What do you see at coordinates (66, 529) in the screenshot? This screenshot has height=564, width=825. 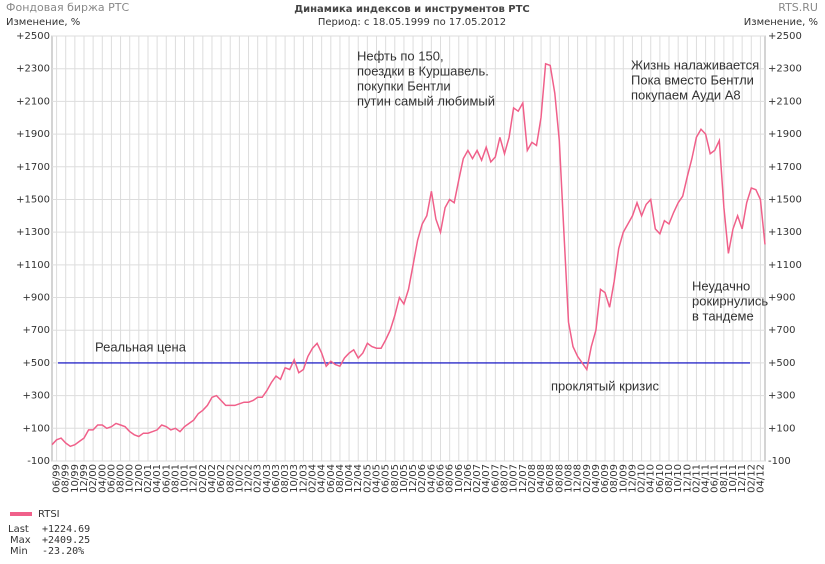 I see `stat-value: +1224.69` at bounding box center [66, 529].